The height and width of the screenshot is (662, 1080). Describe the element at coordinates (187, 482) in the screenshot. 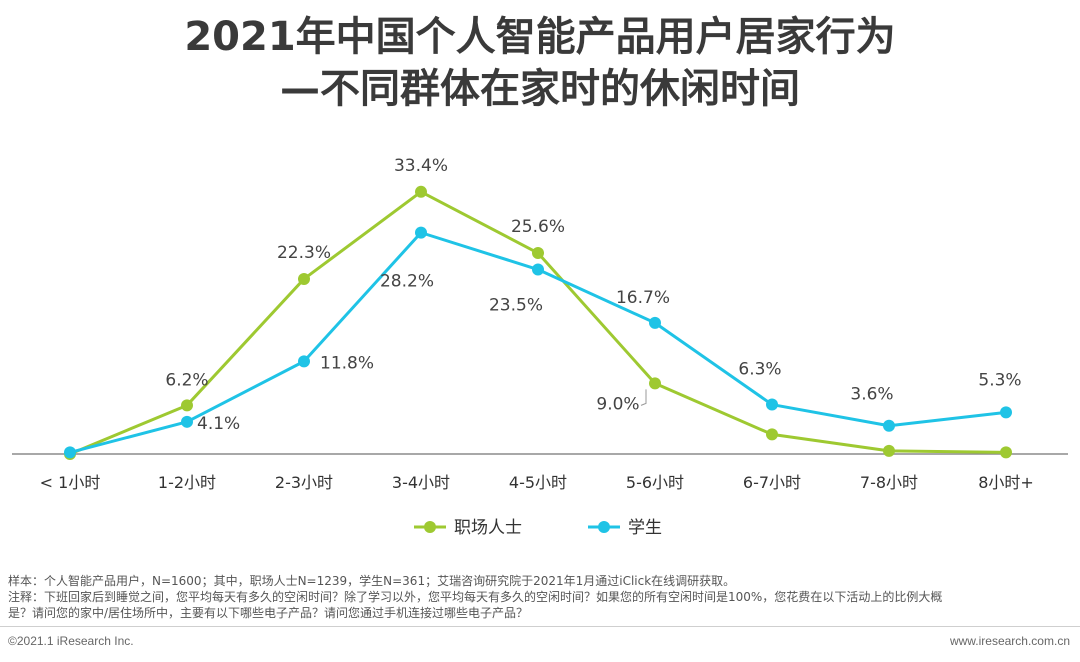

I see `x-tick-label: 1-2小时` at that location.